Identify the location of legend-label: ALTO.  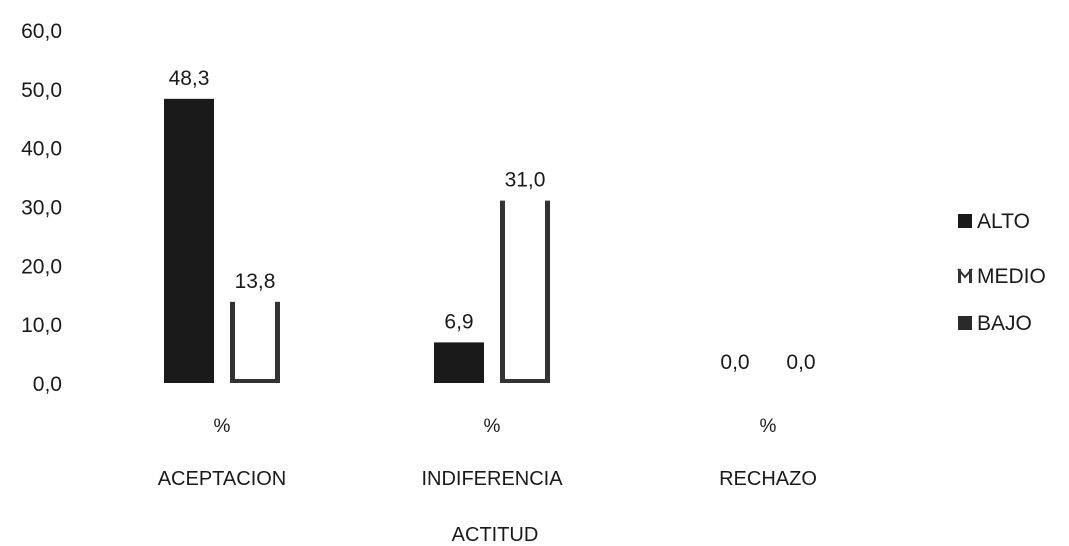
(1003, 221).